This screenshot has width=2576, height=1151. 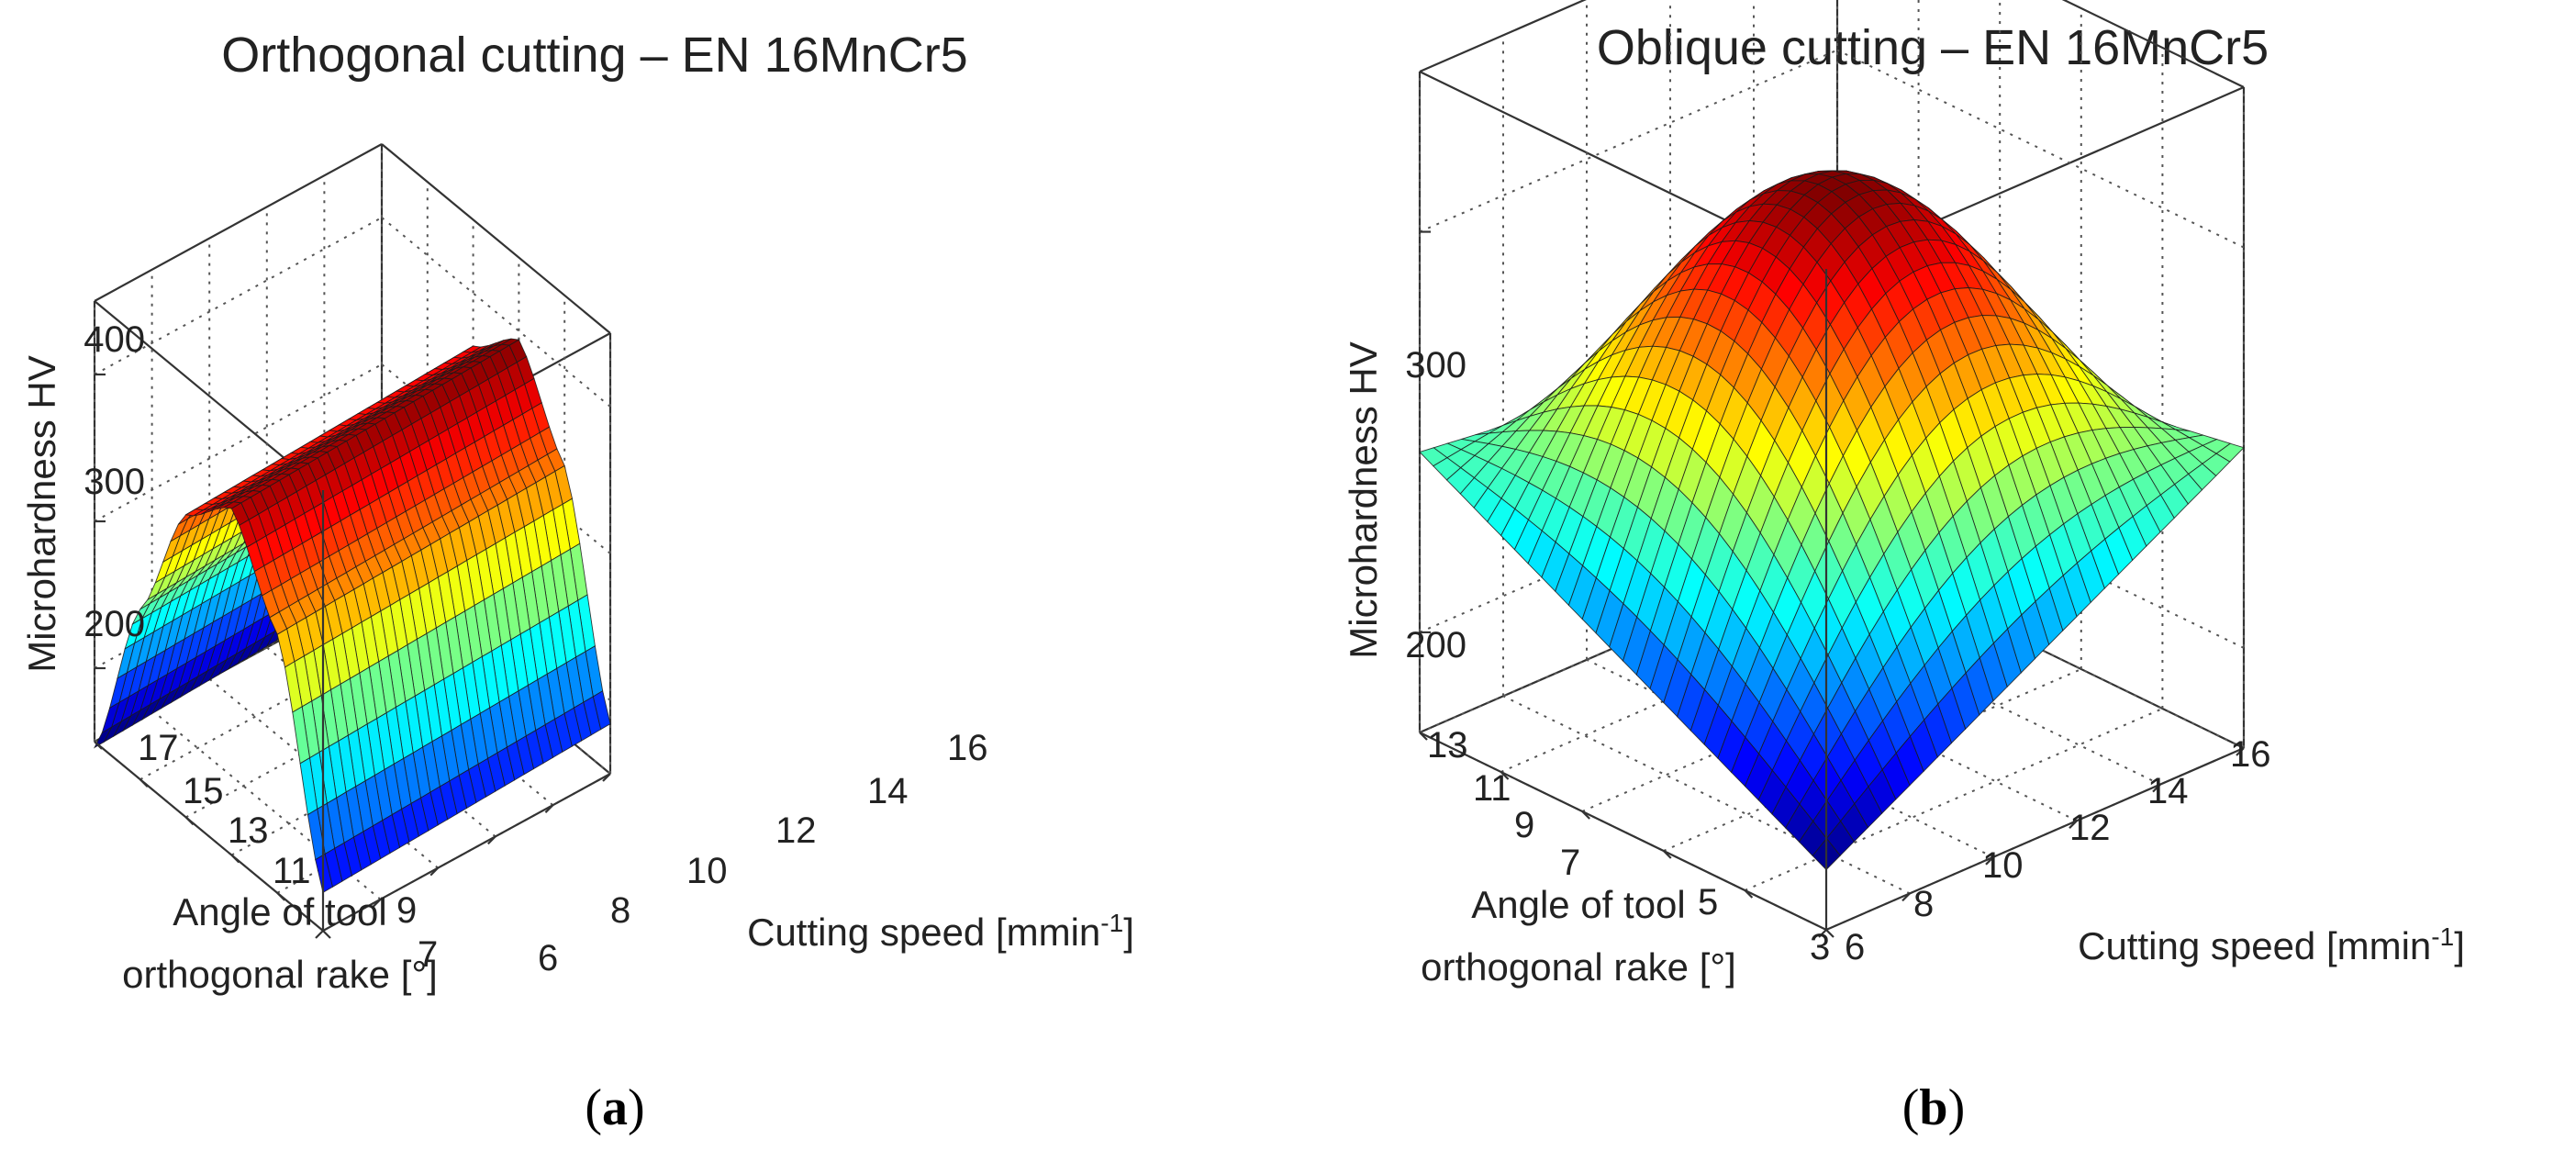 I want to click on chart-a-yt: 7, so click(x=428, y=955).